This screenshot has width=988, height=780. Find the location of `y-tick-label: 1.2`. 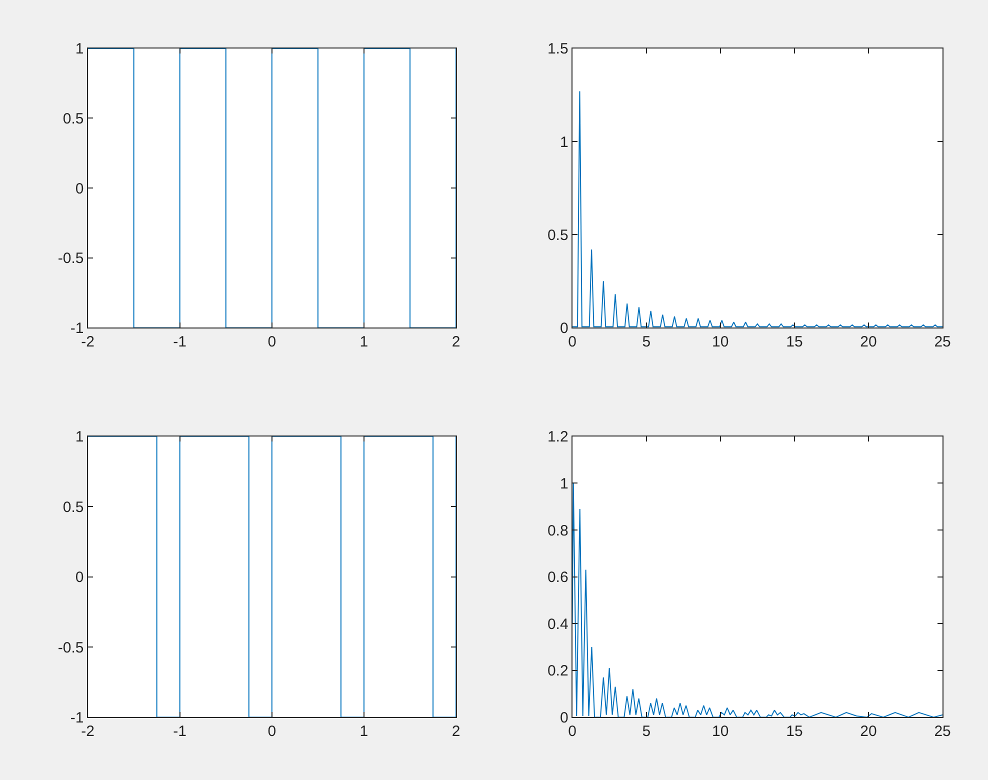

y-tick-label: 1.2 is located at coordinates (557, 437).